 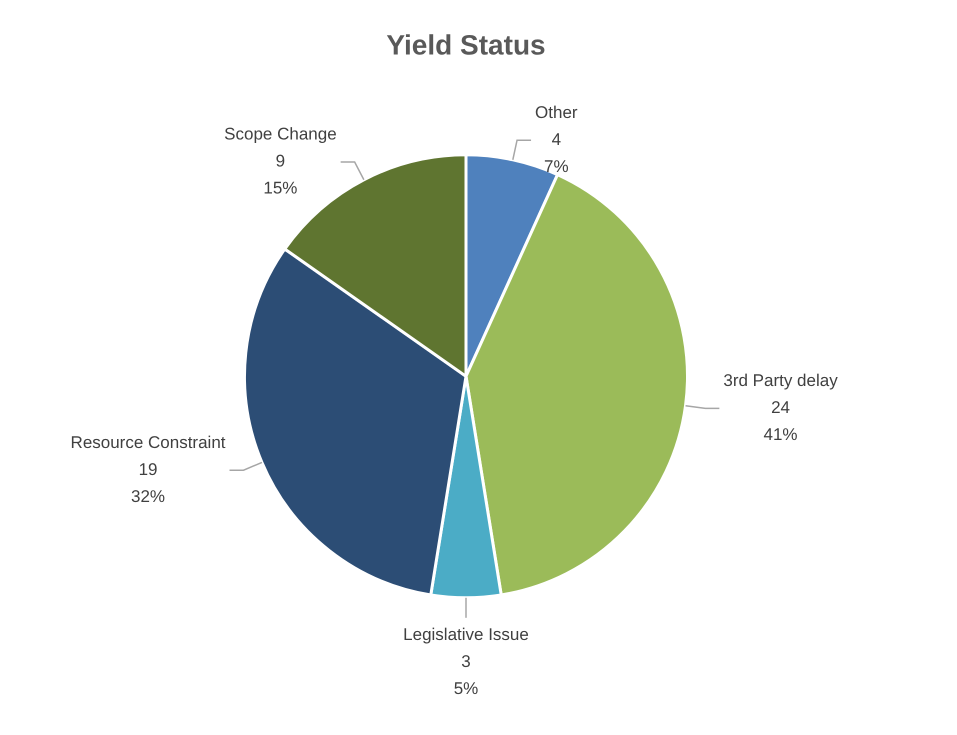 I want to click on data-label: 3, so click(x=466, y=661).